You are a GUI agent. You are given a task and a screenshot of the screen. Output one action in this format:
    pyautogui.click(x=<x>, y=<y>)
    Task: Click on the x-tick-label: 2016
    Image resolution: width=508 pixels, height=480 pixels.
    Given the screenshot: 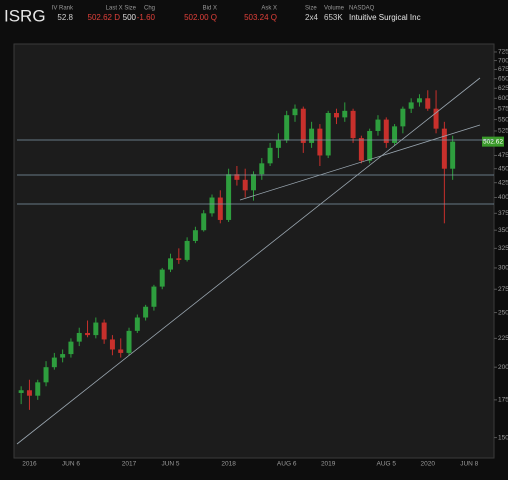 What is the action you would take?
    pyautogui.click(x=29, y=464)
    